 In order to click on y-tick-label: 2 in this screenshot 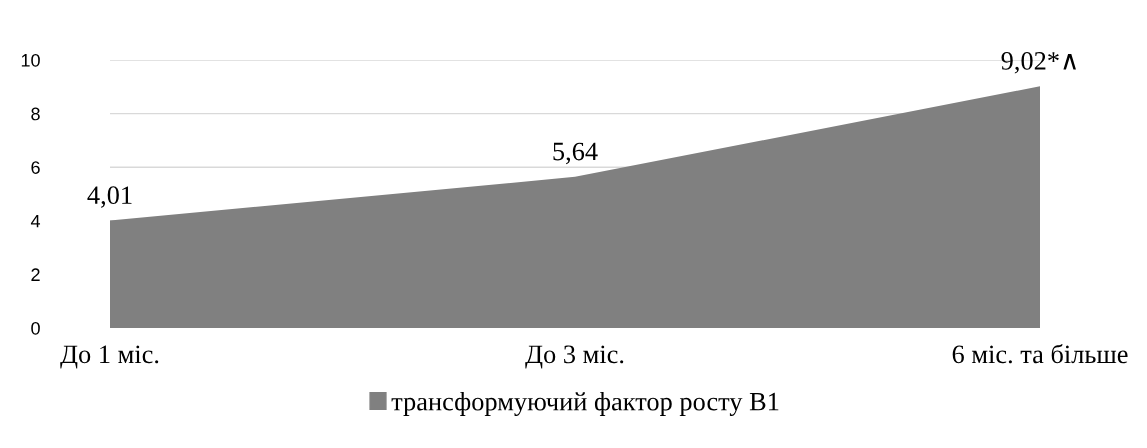, I will do `click(35, 274)`.